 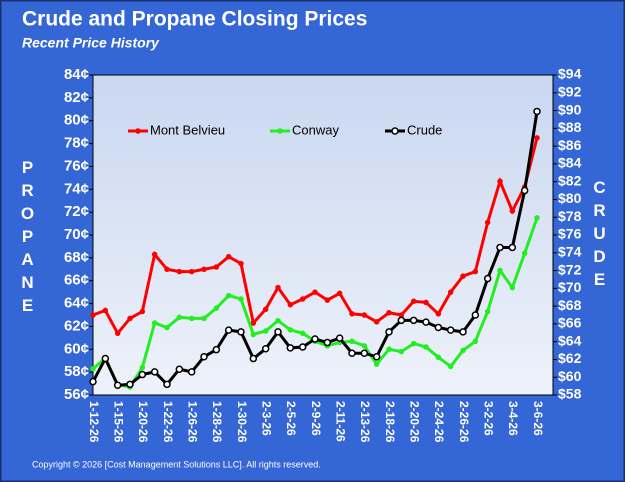 I want to click on y2-tick-label: $82, so click(x=570, y=180).